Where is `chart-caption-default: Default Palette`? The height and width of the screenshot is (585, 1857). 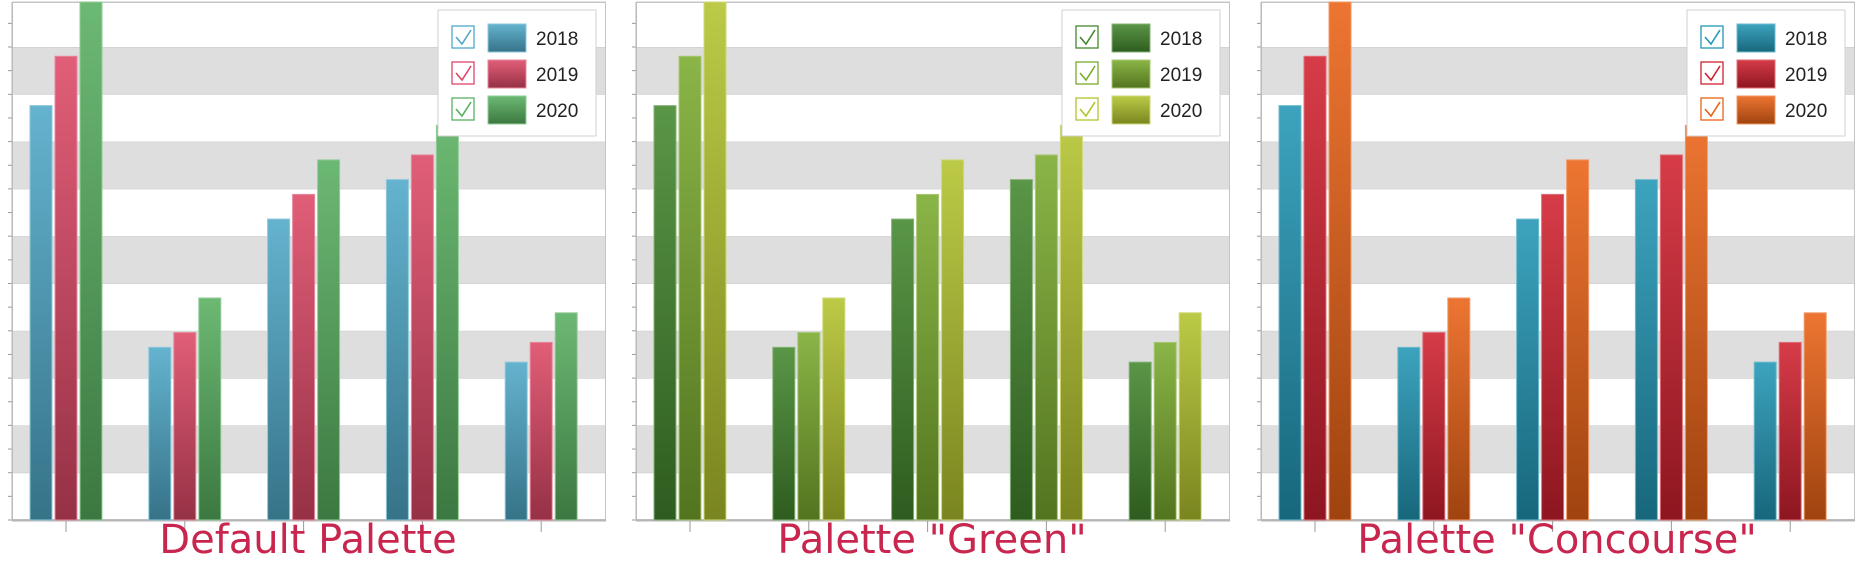
chart-caption-default: Default Palette is located at coordinates (308, 540).